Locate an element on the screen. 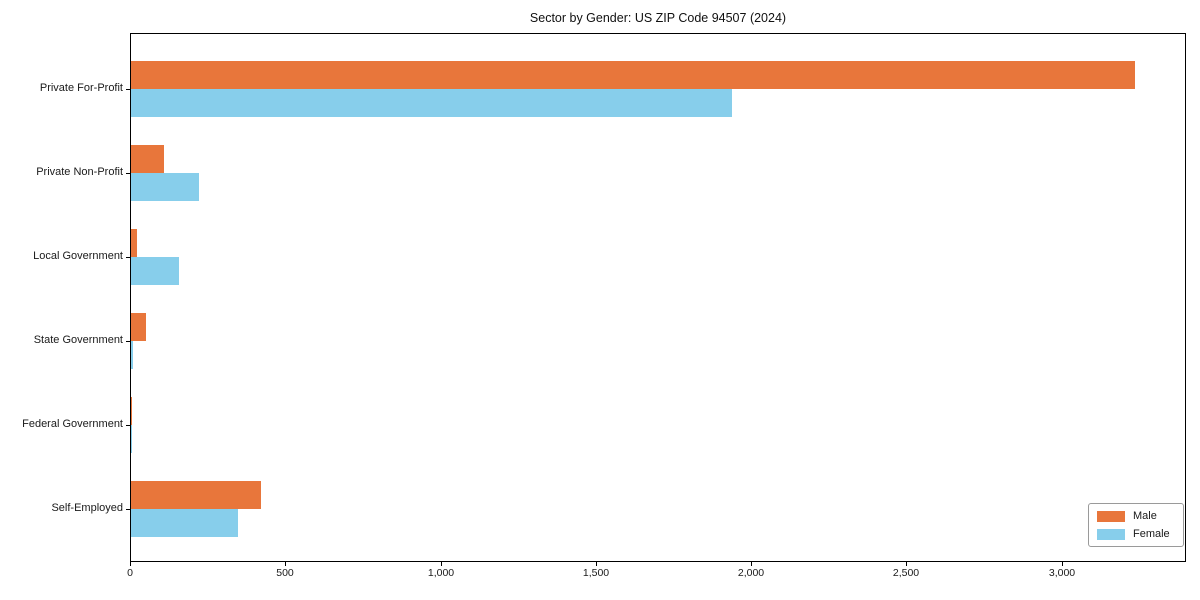  legend-entry-male: Male is located at coordinates (1136, 516).